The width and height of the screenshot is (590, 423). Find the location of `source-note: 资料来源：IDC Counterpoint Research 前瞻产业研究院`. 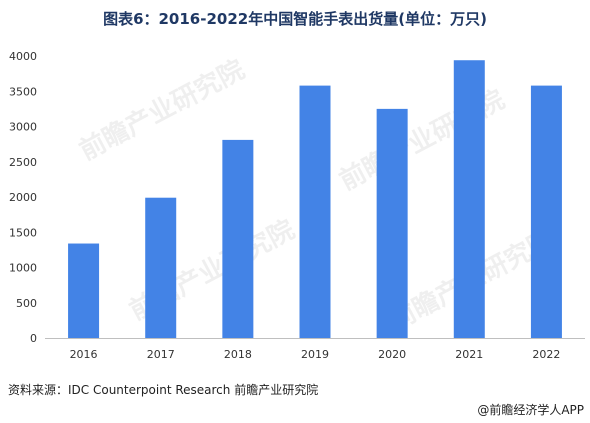

source-note: 资料来源：IDC Counterpoint Research 前瞻产业研究院 is located at coordinates (163, 390).